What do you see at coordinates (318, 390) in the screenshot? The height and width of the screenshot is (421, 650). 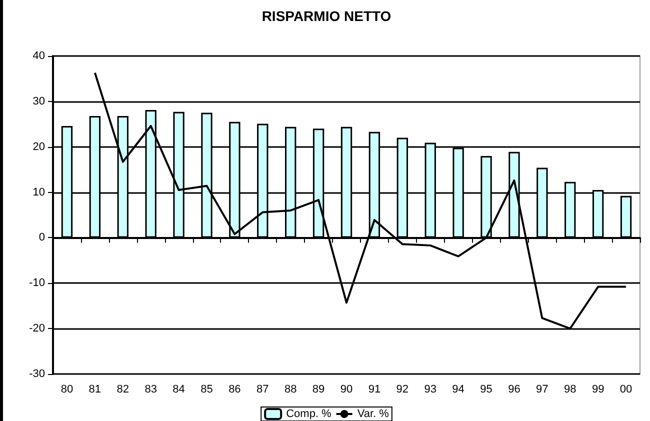 I see `x-tick-label: 89` at bounding box center [318, 390].